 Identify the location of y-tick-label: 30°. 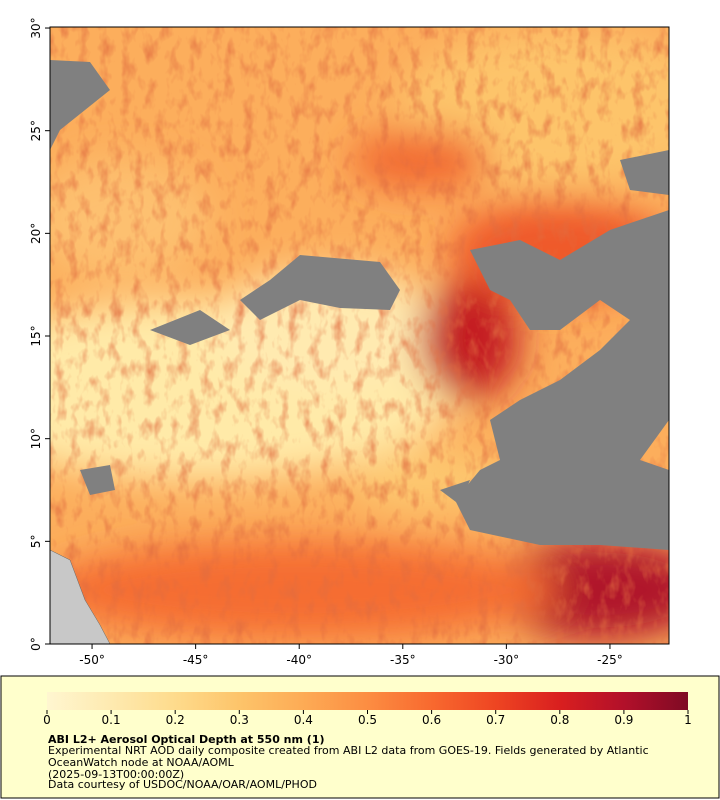
(36, 27).